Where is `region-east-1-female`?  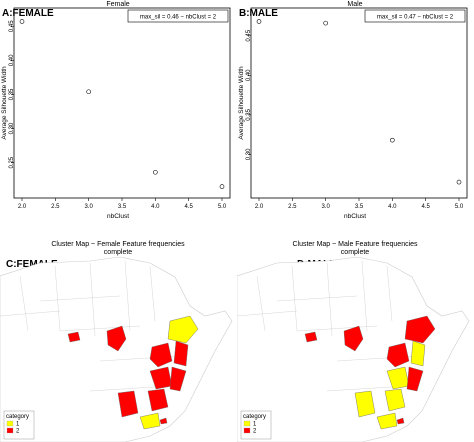
region-east-1-female is located at coordinates (183, 329).